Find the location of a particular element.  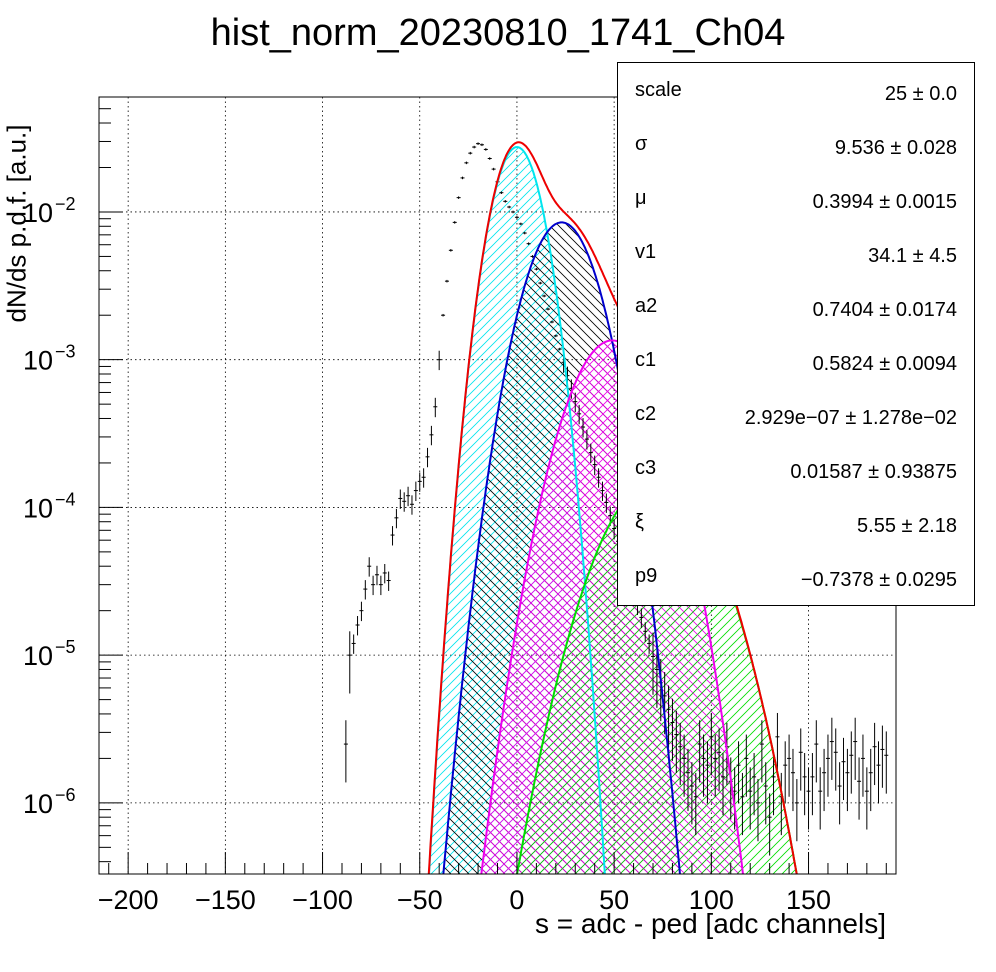

stats-value: 25 ± 0.0 is located at coordinates (920, 94).